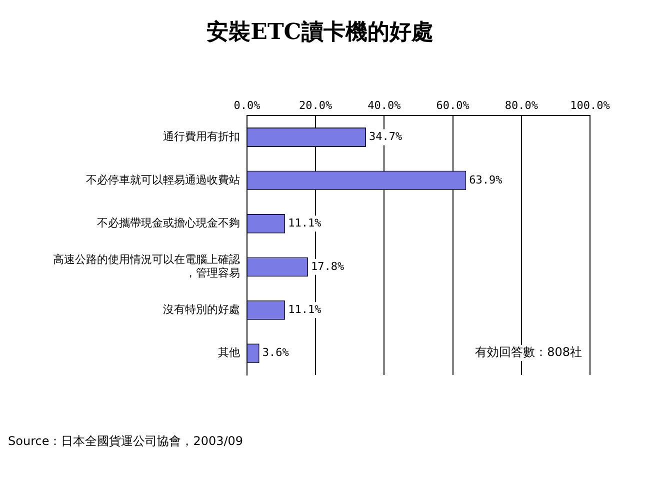  I want to click on y-tick-label: 不必停車就可以輕易通過收費站, so click(163, 179).